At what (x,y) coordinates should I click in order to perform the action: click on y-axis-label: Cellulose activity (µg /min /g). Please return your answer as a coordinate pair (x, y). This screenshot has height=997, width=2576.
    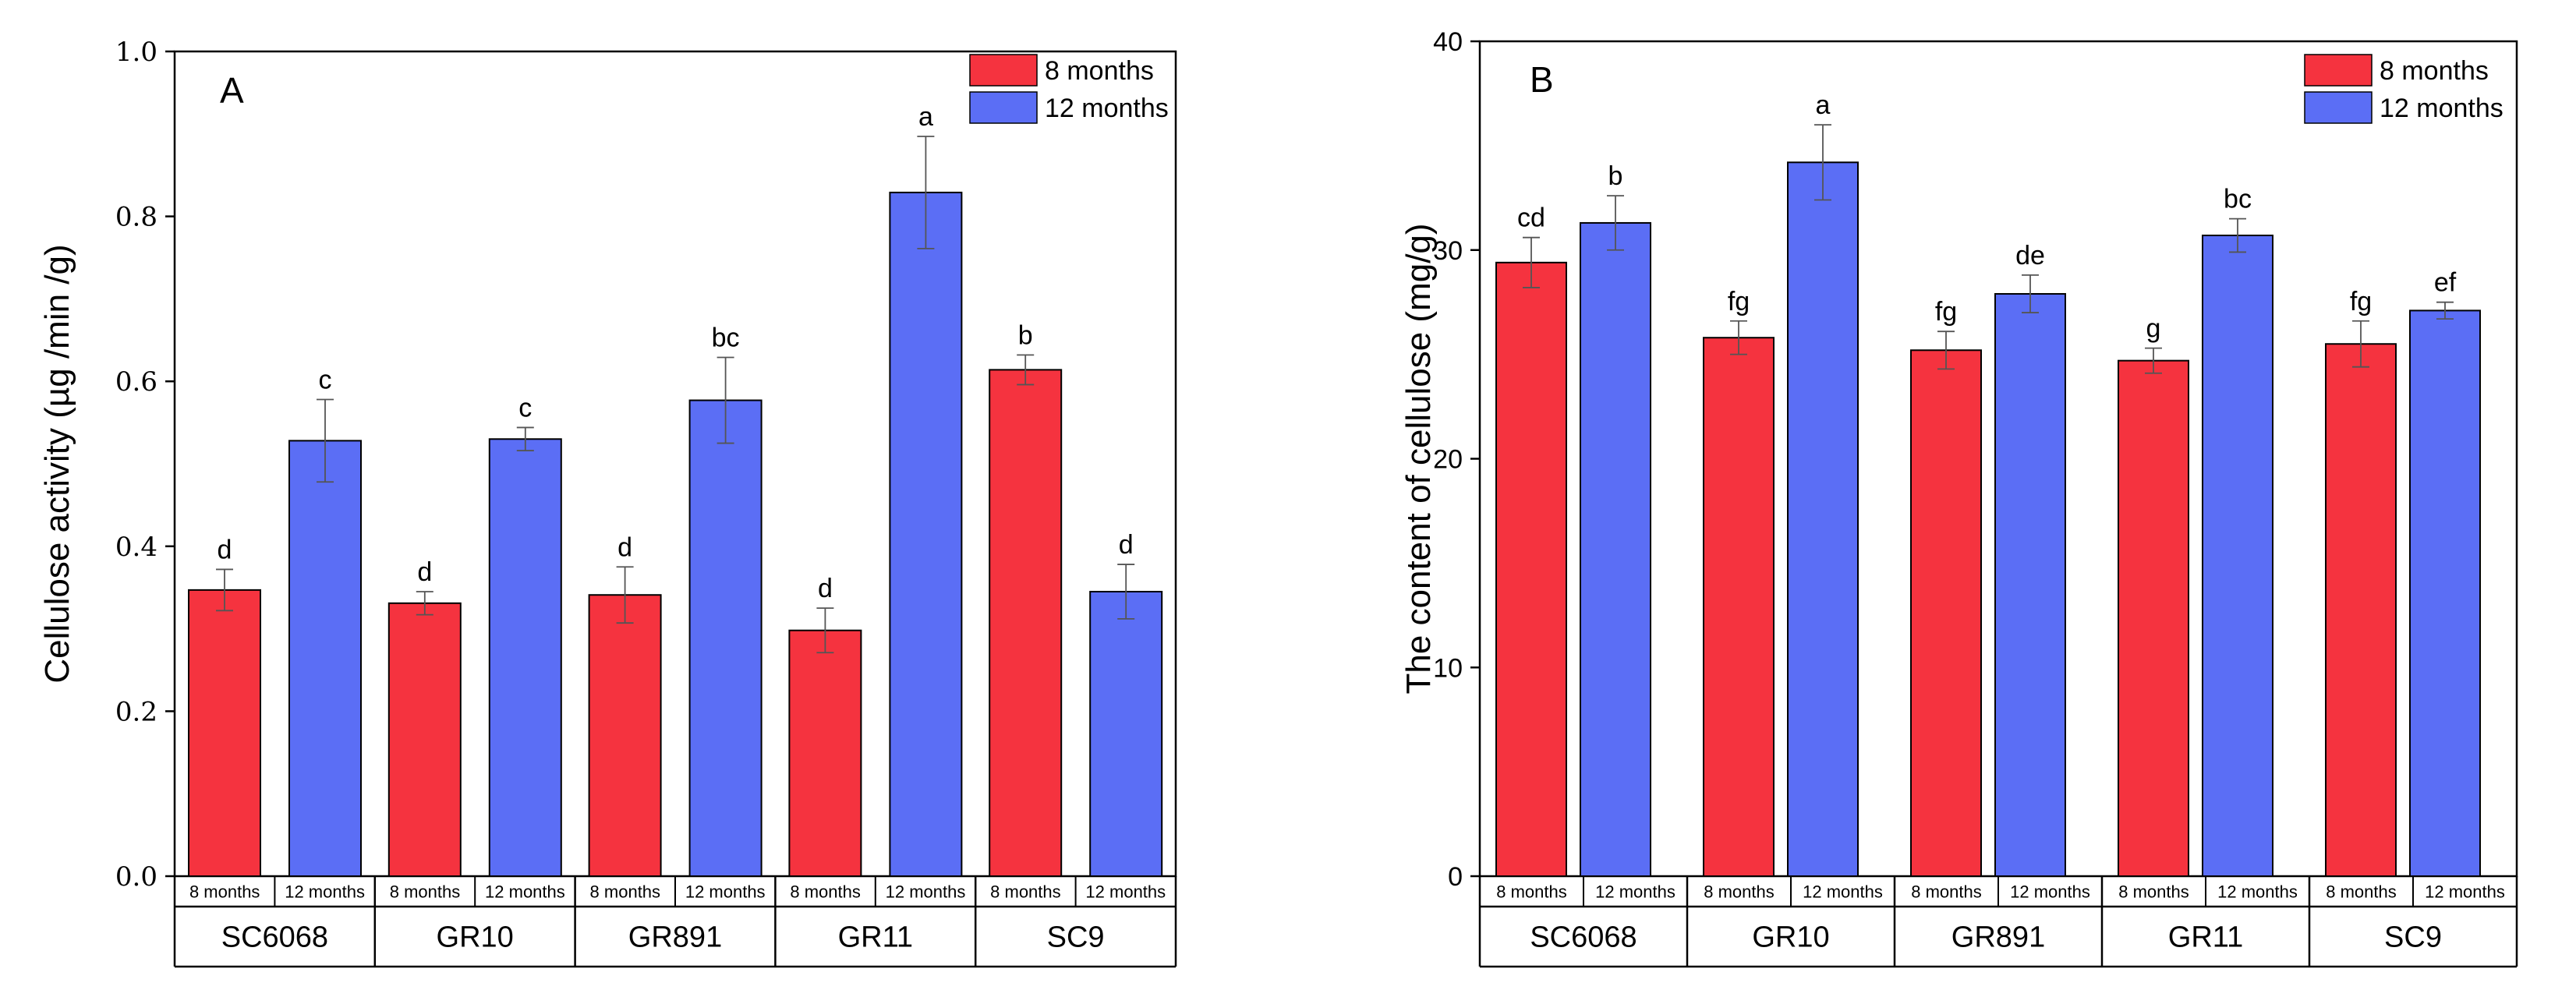
    Looking at the image, I should click on (57, 463).